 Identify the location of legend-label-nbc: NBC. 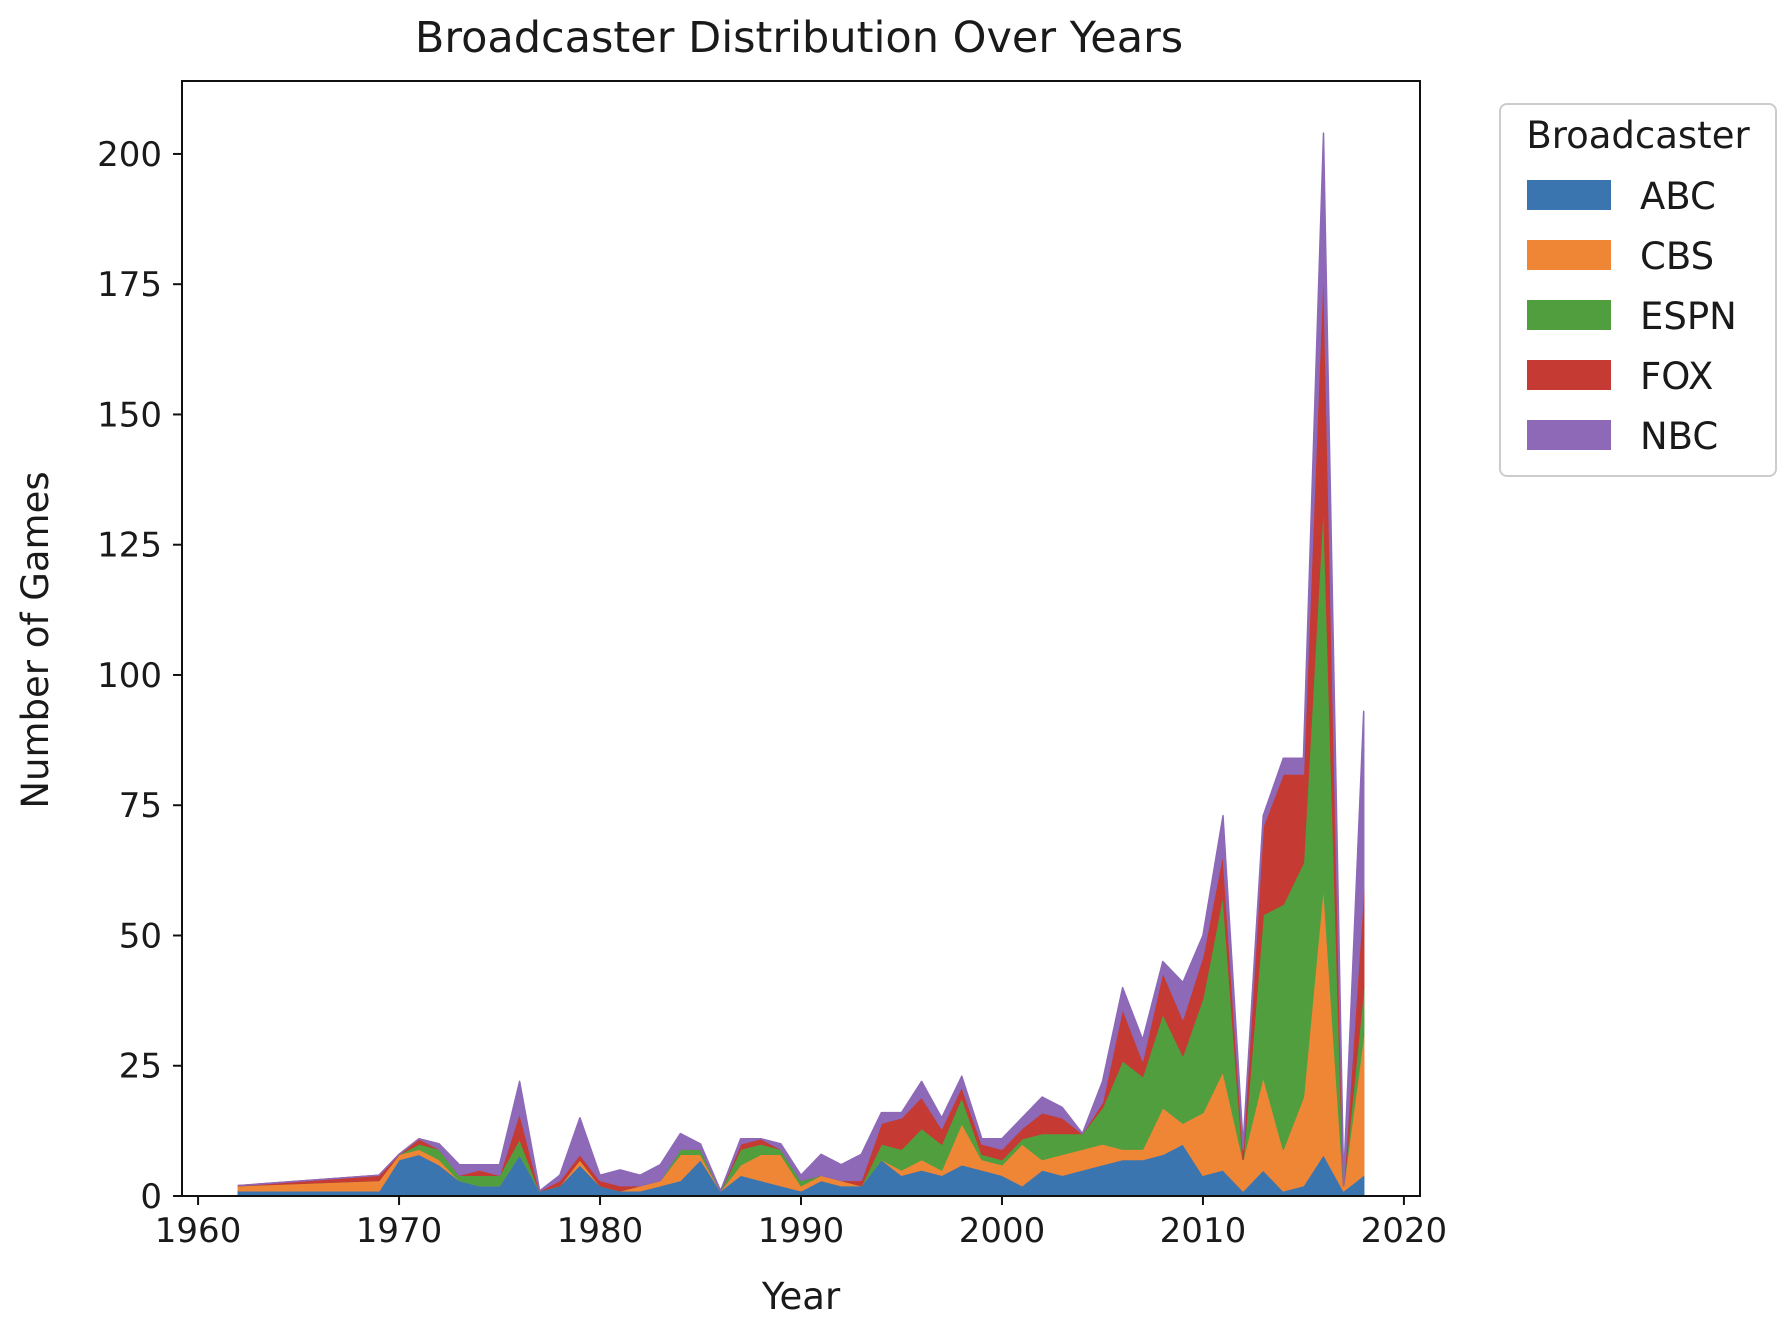
(1679, 436).